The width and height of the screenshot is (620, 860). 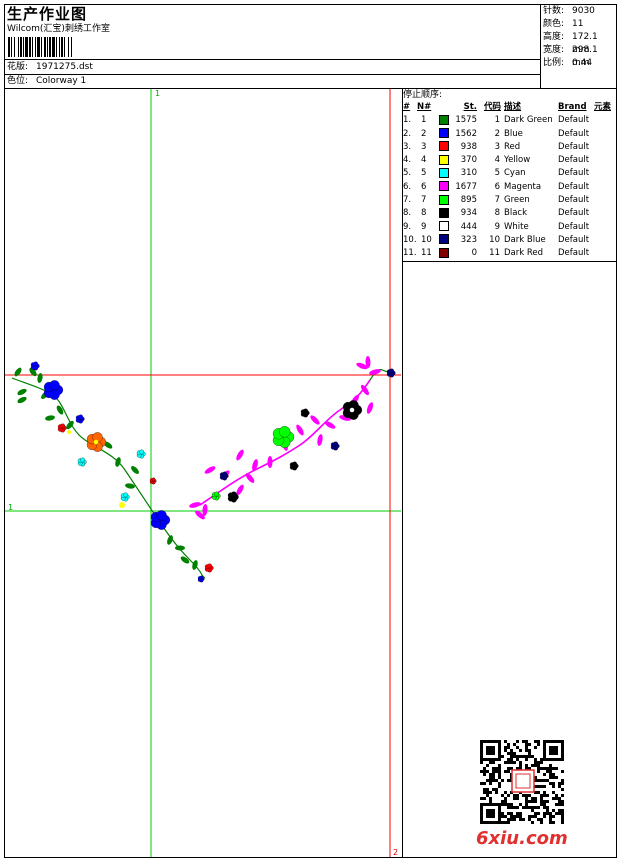 I want to click on row-description: Green, so click(x=517, y=200).